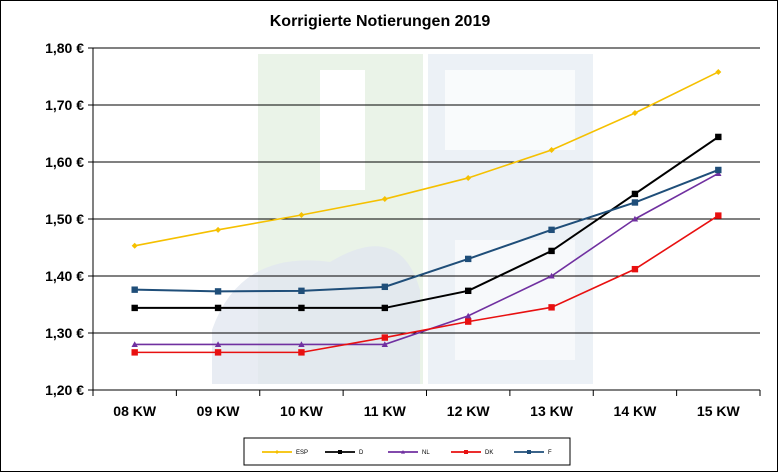 The width and height of the screenshot is (778, 472). Describe the element at coordinates (285, 453) in the screenshot. I see `legend-entry: ESP` at that location.